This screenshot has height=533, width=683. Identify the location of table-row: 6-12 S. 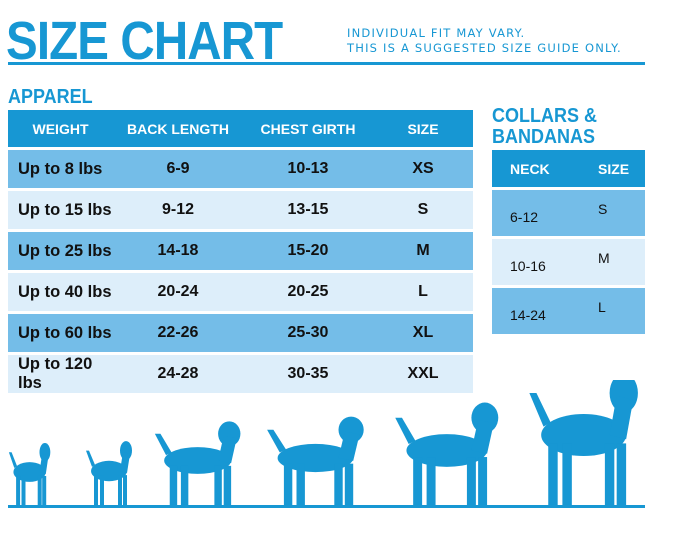
(568, 213).